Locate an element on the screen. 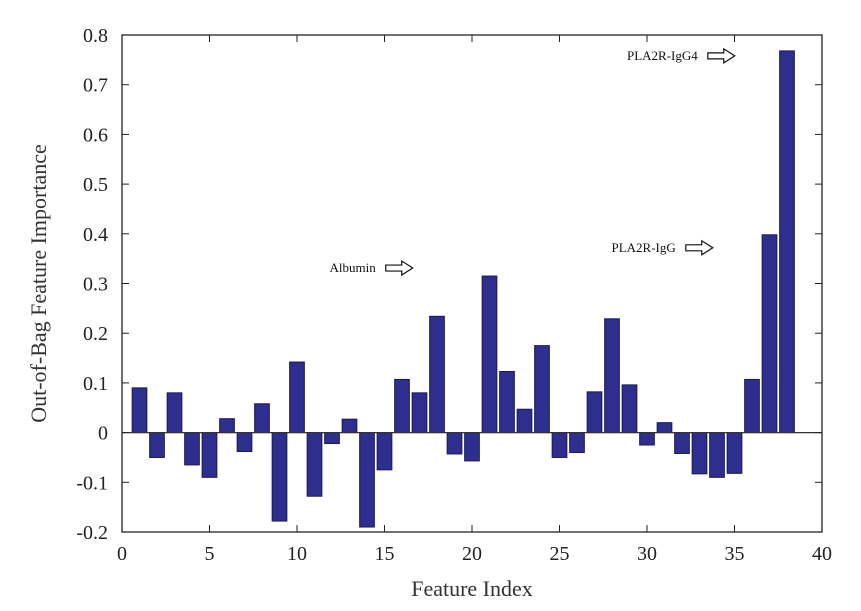 This screenshot has height=611, width=861. annotation-3: PLA2R-IgG4 is located at coordinates (681, 55).